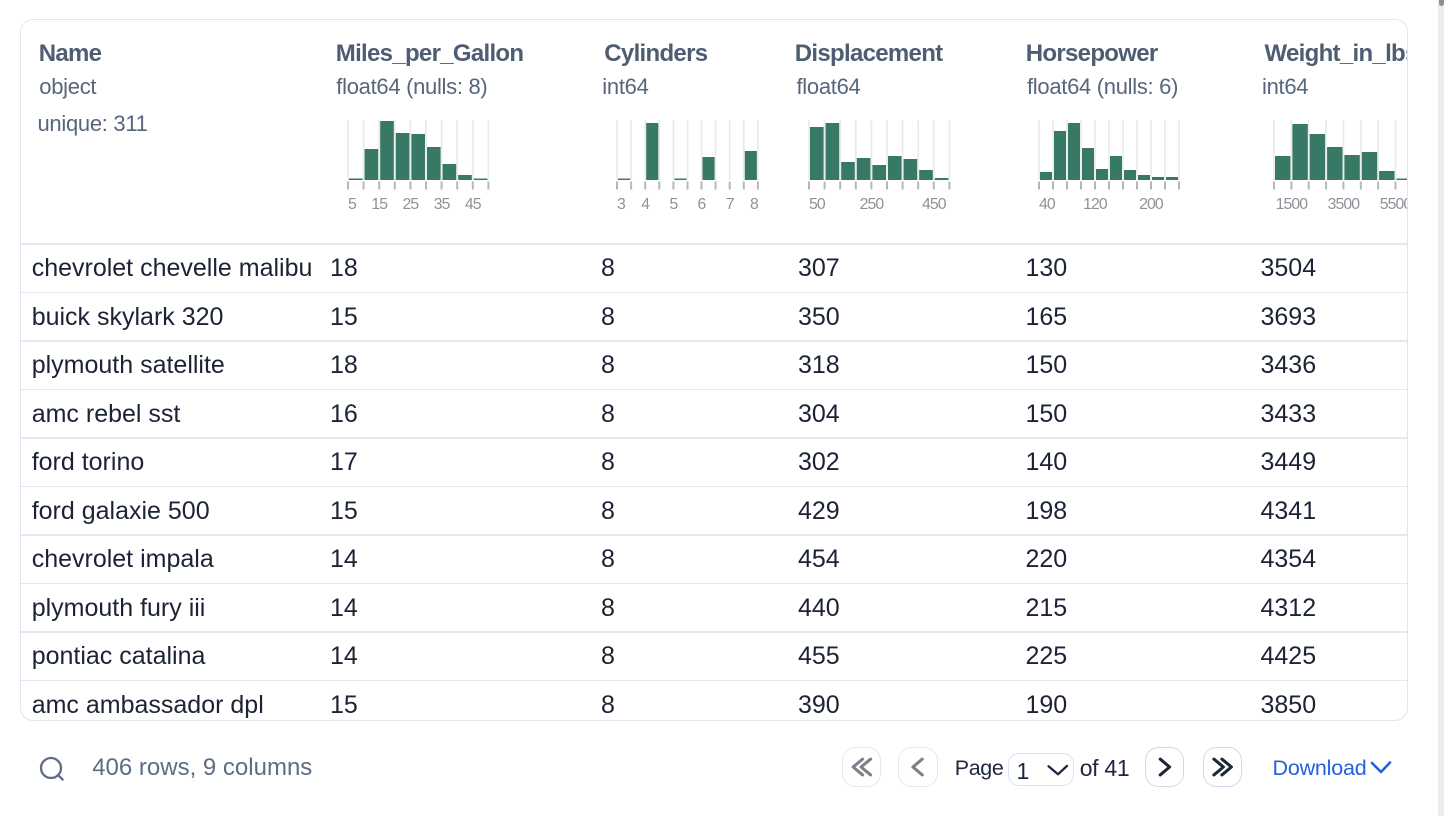 The image size is (1444, 816). Describe the element at coordinates (1151, 204) in the screenshot. I see `svg-text: 200` at that location.